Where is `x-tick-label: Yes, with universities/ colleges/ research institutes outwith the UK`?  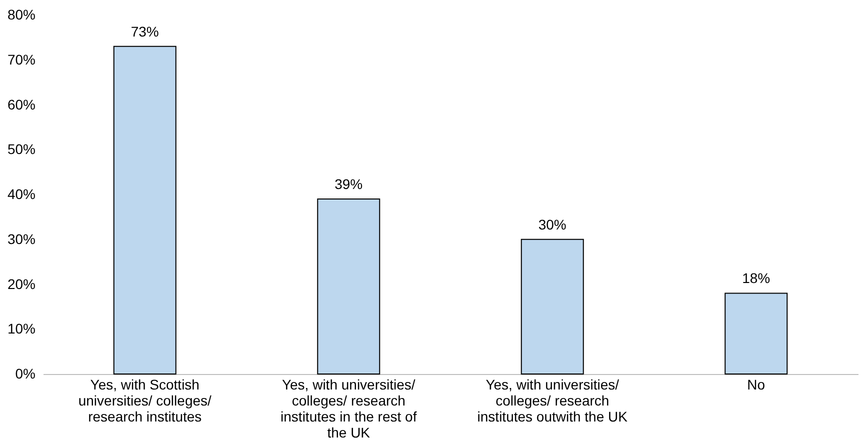 x-tick-label: Yes, with universities/ colleges/ research institutes outwith the UK is located at coordinates (552, 400).